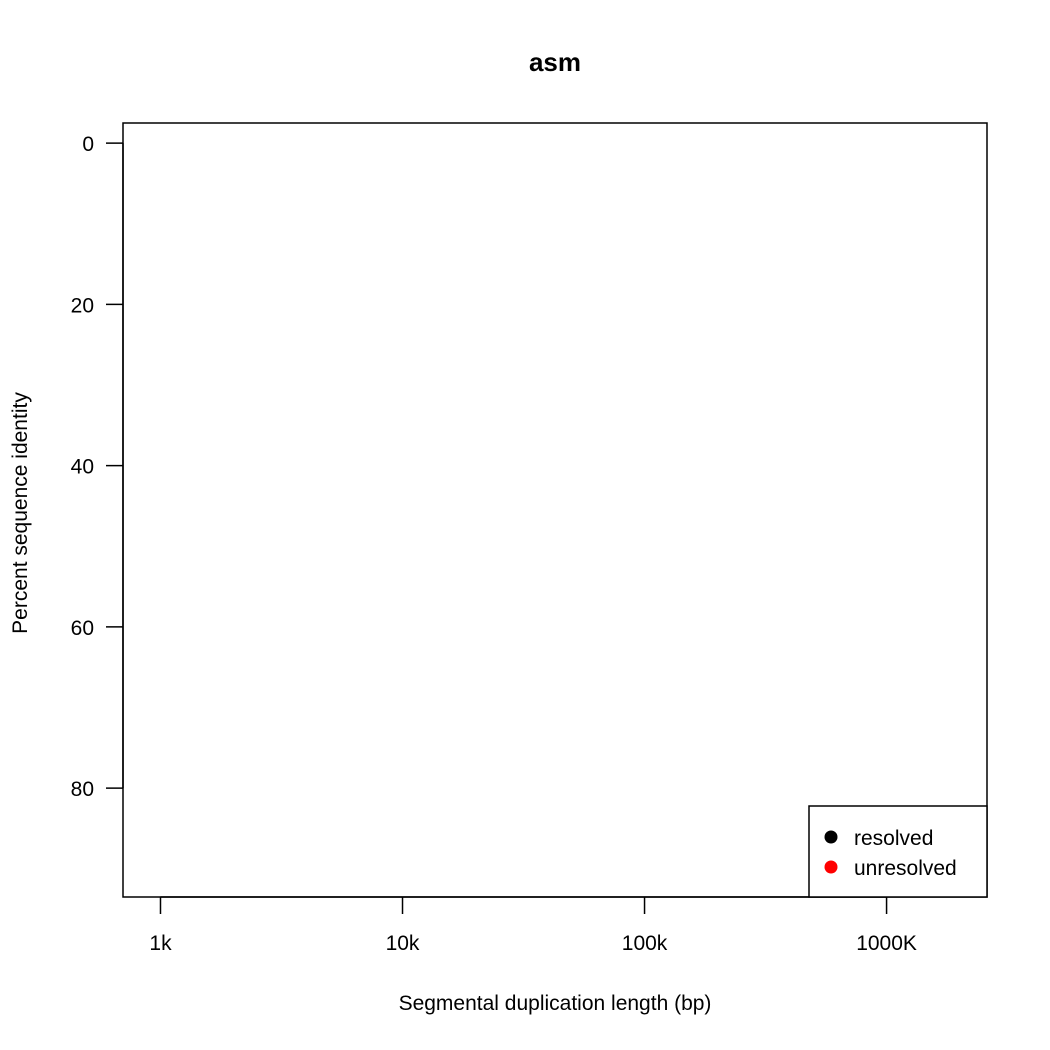  I want to click on legend-marker-resolved, so click(831, 837).